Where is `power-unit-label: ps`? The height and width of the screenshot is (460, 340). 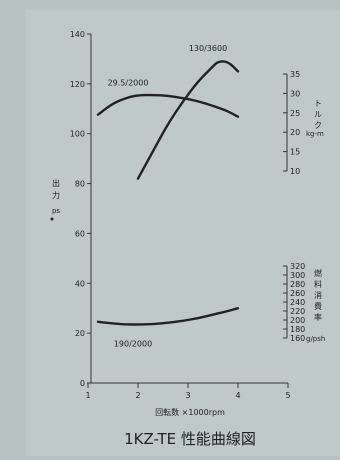 power-unit-label: ps is located at coordinates (56, 211).